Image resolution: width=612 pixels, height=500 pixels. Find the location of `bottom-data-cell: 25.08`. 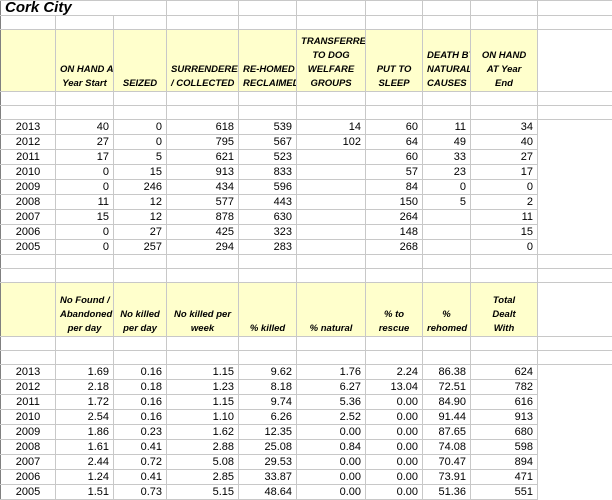

bottom-data-cell: 25.08 is located at coordinates (268, 447).